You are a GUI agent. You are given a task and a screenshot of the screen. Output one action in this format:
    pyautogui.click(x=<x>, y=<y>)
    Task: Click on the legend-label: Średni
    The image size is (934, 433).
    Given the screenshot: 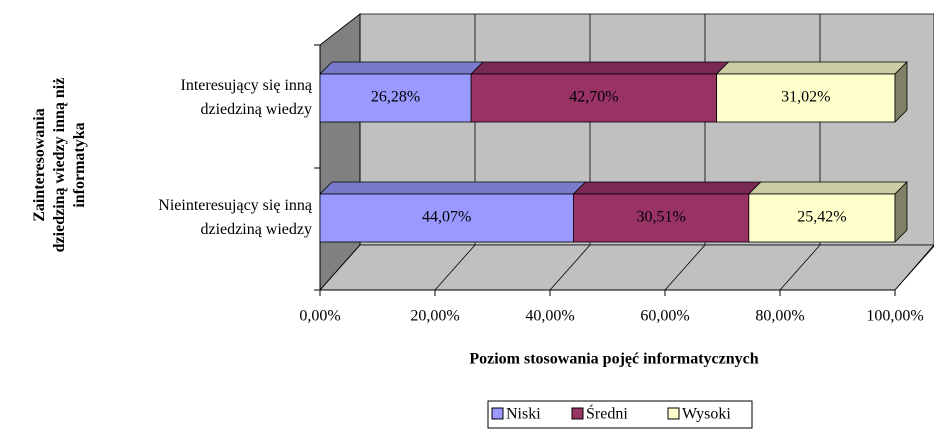 What is the action you would take?
    pyautogui.click(x=607, y=413)
    